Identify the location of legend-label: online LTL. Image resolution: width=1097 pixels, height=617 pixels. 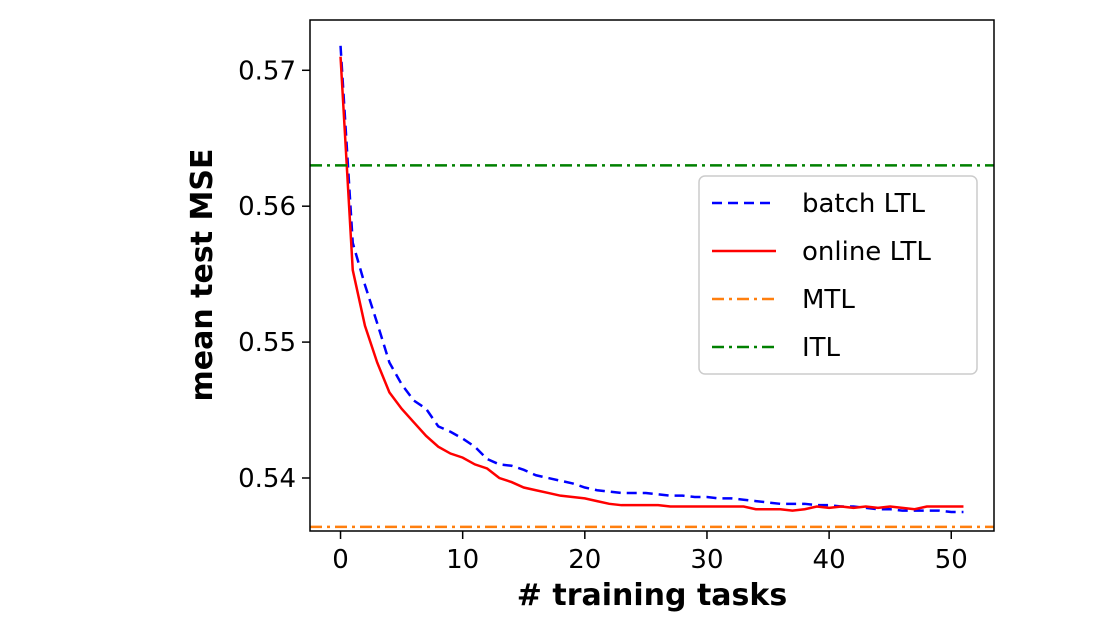
(866, 252).